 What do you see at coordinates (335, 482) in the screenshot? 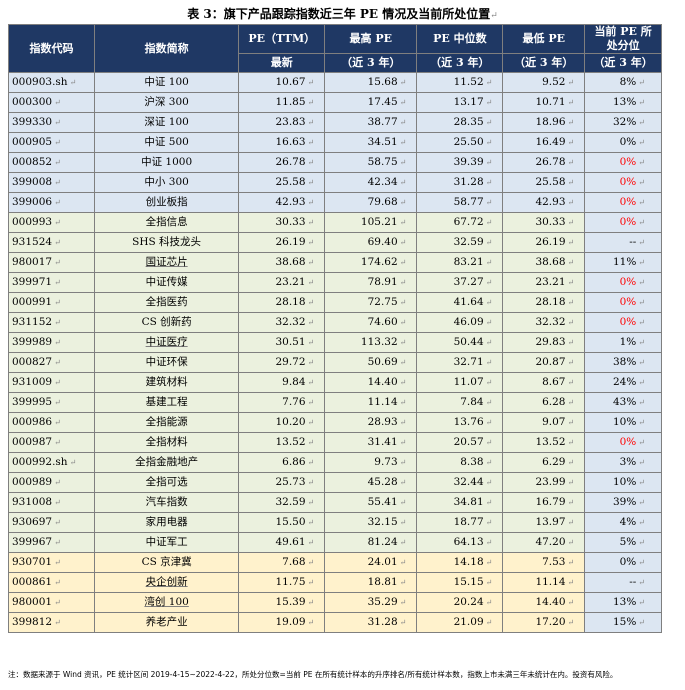
I see `table-row: 000989 ↵ 全指可选 25.73 ↵ 45.28 ↵ 32.44 ↵ 23.99 ↵ 10% ↵` at bounding box center [335, 482].